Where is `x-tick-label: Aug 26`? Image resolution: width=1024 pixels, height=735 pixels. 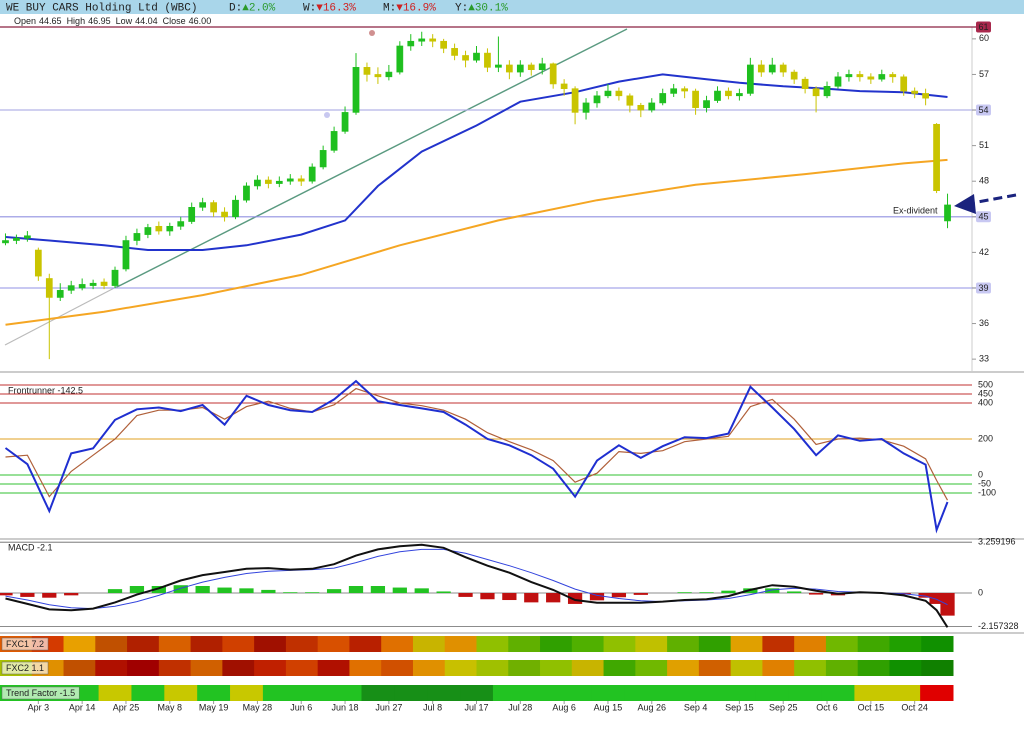
x-tick-label: Aug 26 is located at coordinates (651, 707).